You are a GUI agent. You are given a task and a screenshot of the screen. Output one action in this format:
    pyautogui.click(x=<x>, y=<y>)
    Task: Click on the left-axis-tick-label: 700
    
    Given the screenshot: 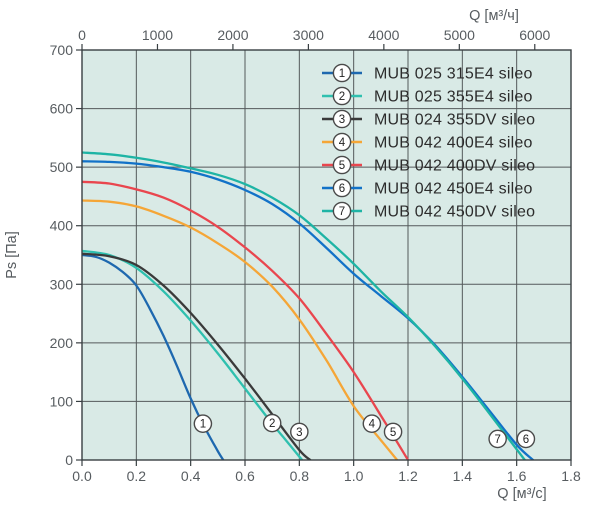 What is the action you would take?
    pyautogui.click(x=62, y=50)
    